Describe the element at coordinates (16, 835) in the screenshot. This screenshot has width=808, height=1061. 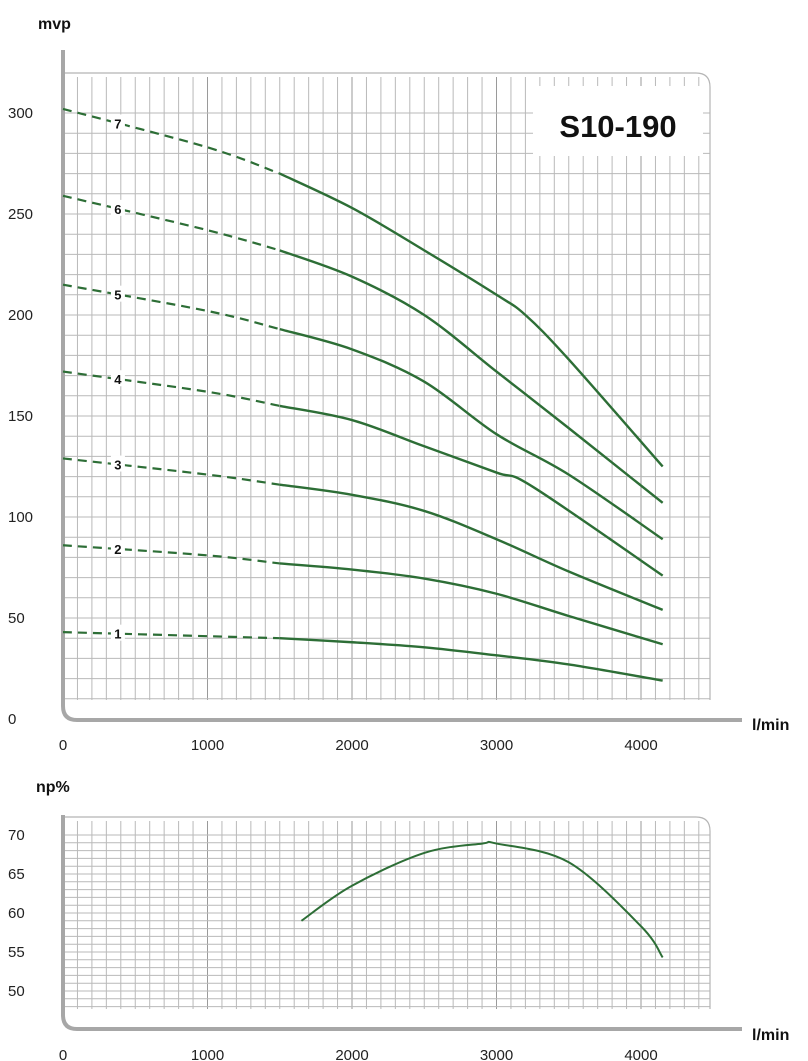
I see `y-tick-label: 70` at that location.